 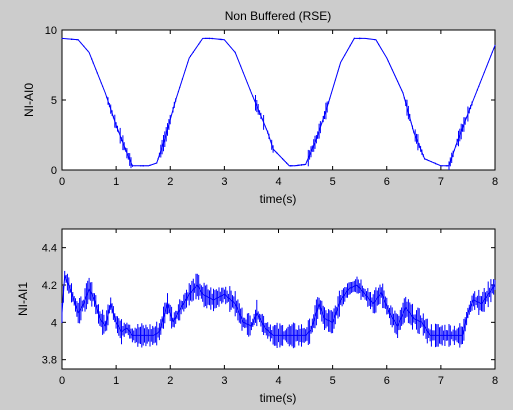 What do you see at coordinates (116, 381) in the screenshot?
I see `bottom-x-tick-label: 1` at bounding box center [116, 381].